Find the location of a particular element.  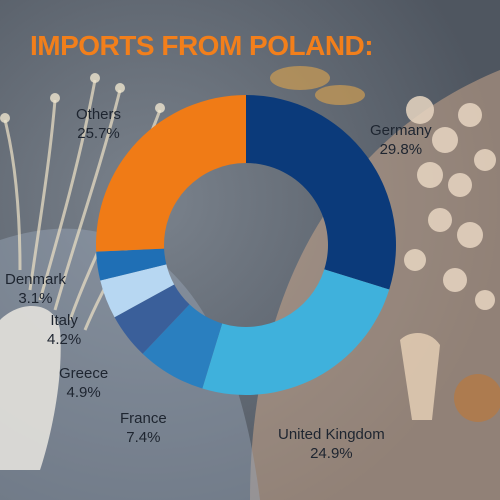

label-greece-value: 4.9% is located at coordinates (83, 392).